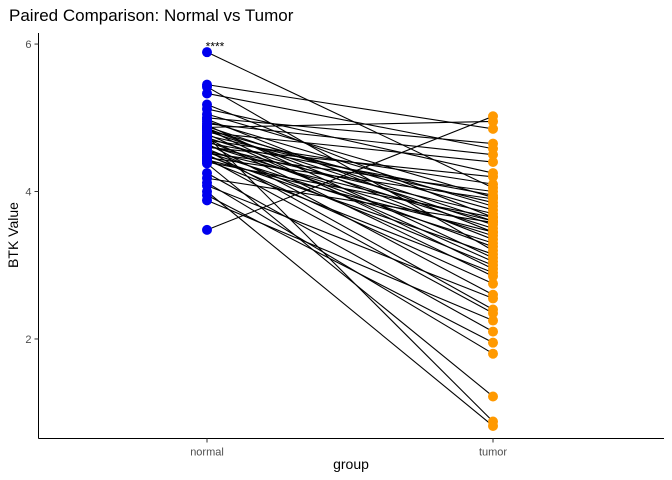 The width and height of the screenshot is (672, 480). I want to click on y-tick-label: 6, so click(28, 45).